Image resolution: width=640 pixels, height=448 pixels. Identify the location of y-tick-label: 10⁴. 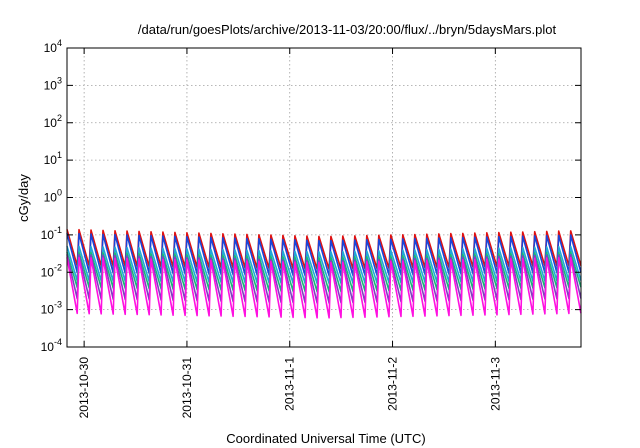
(53, 46).